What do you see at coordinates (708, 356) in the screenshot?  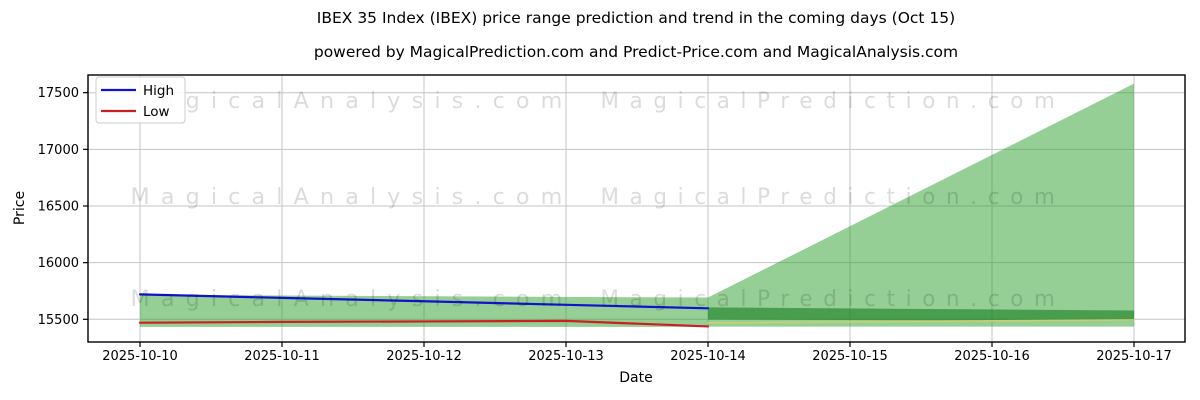 I see `x-tick-label: 2025-10-14` at bounding box center [708, 356].